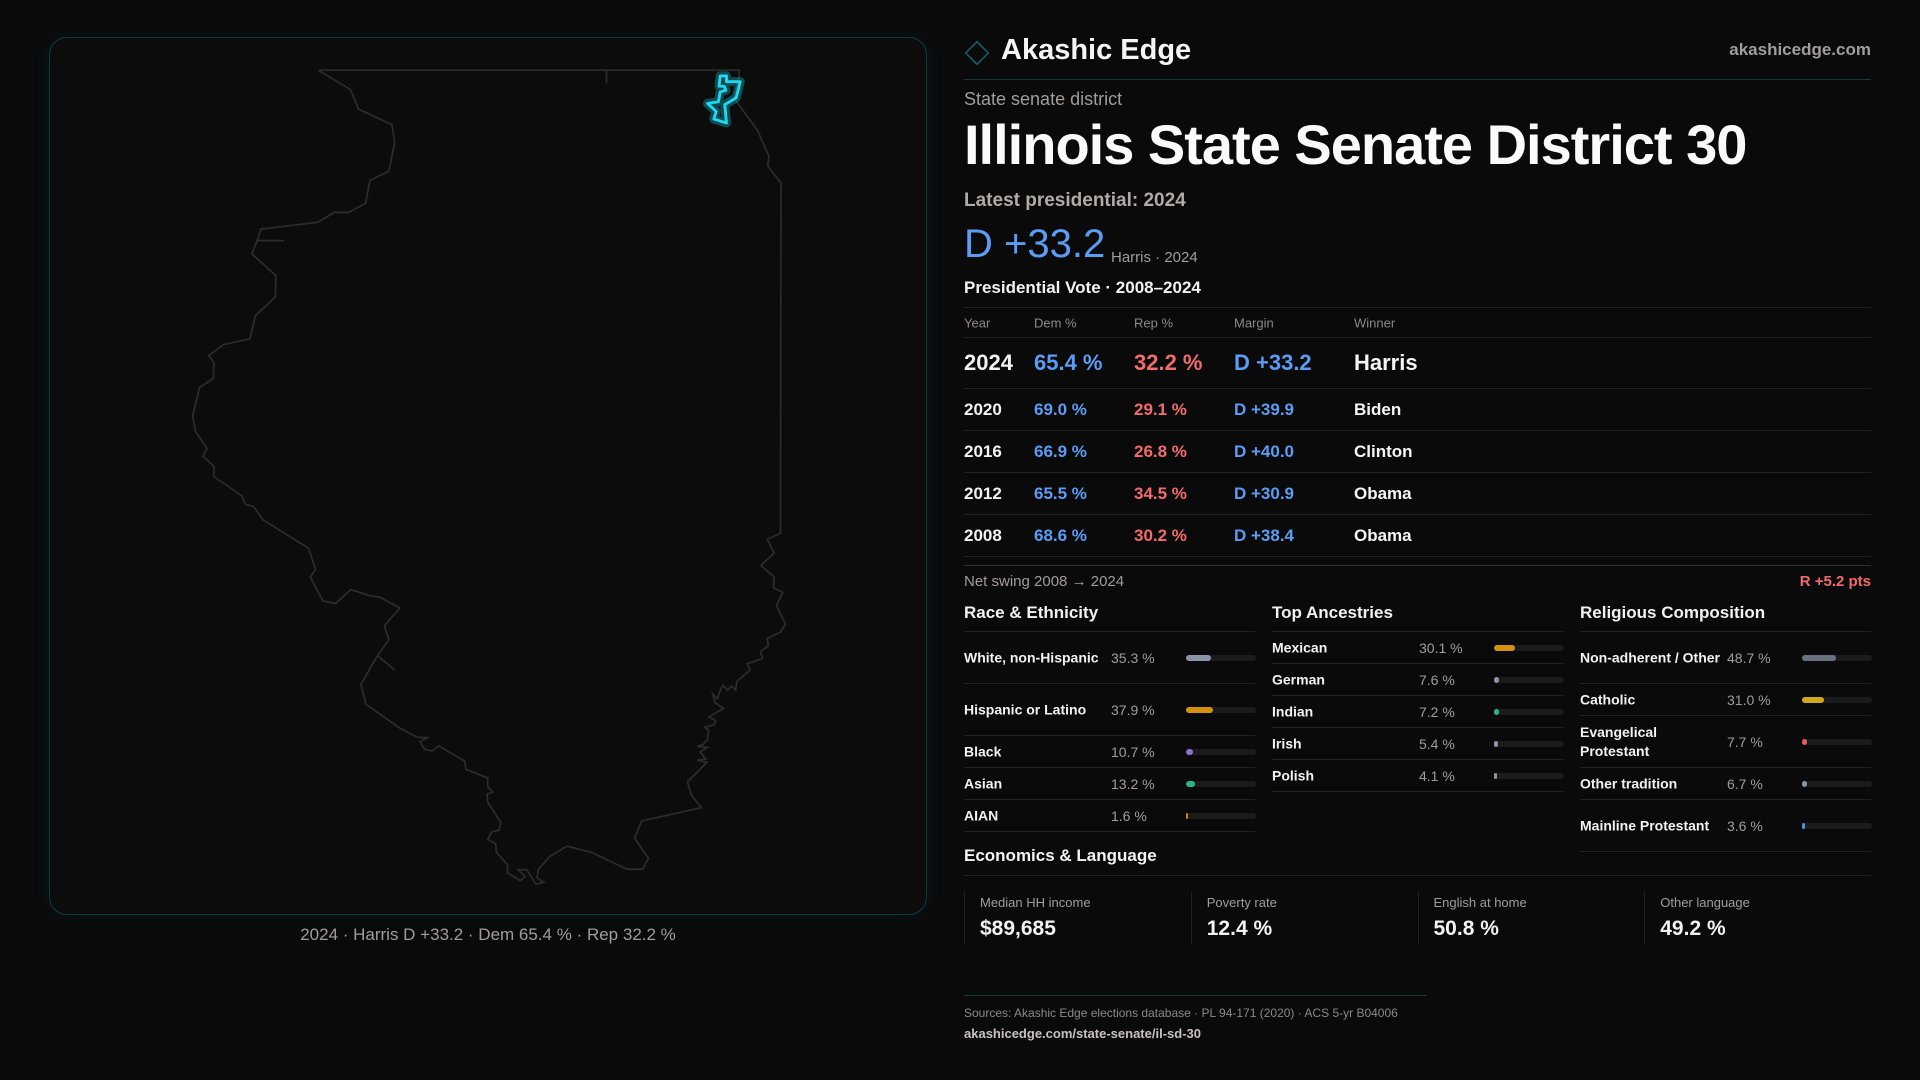  I want to click on col-rep: Rep %, so click(1154, 322).